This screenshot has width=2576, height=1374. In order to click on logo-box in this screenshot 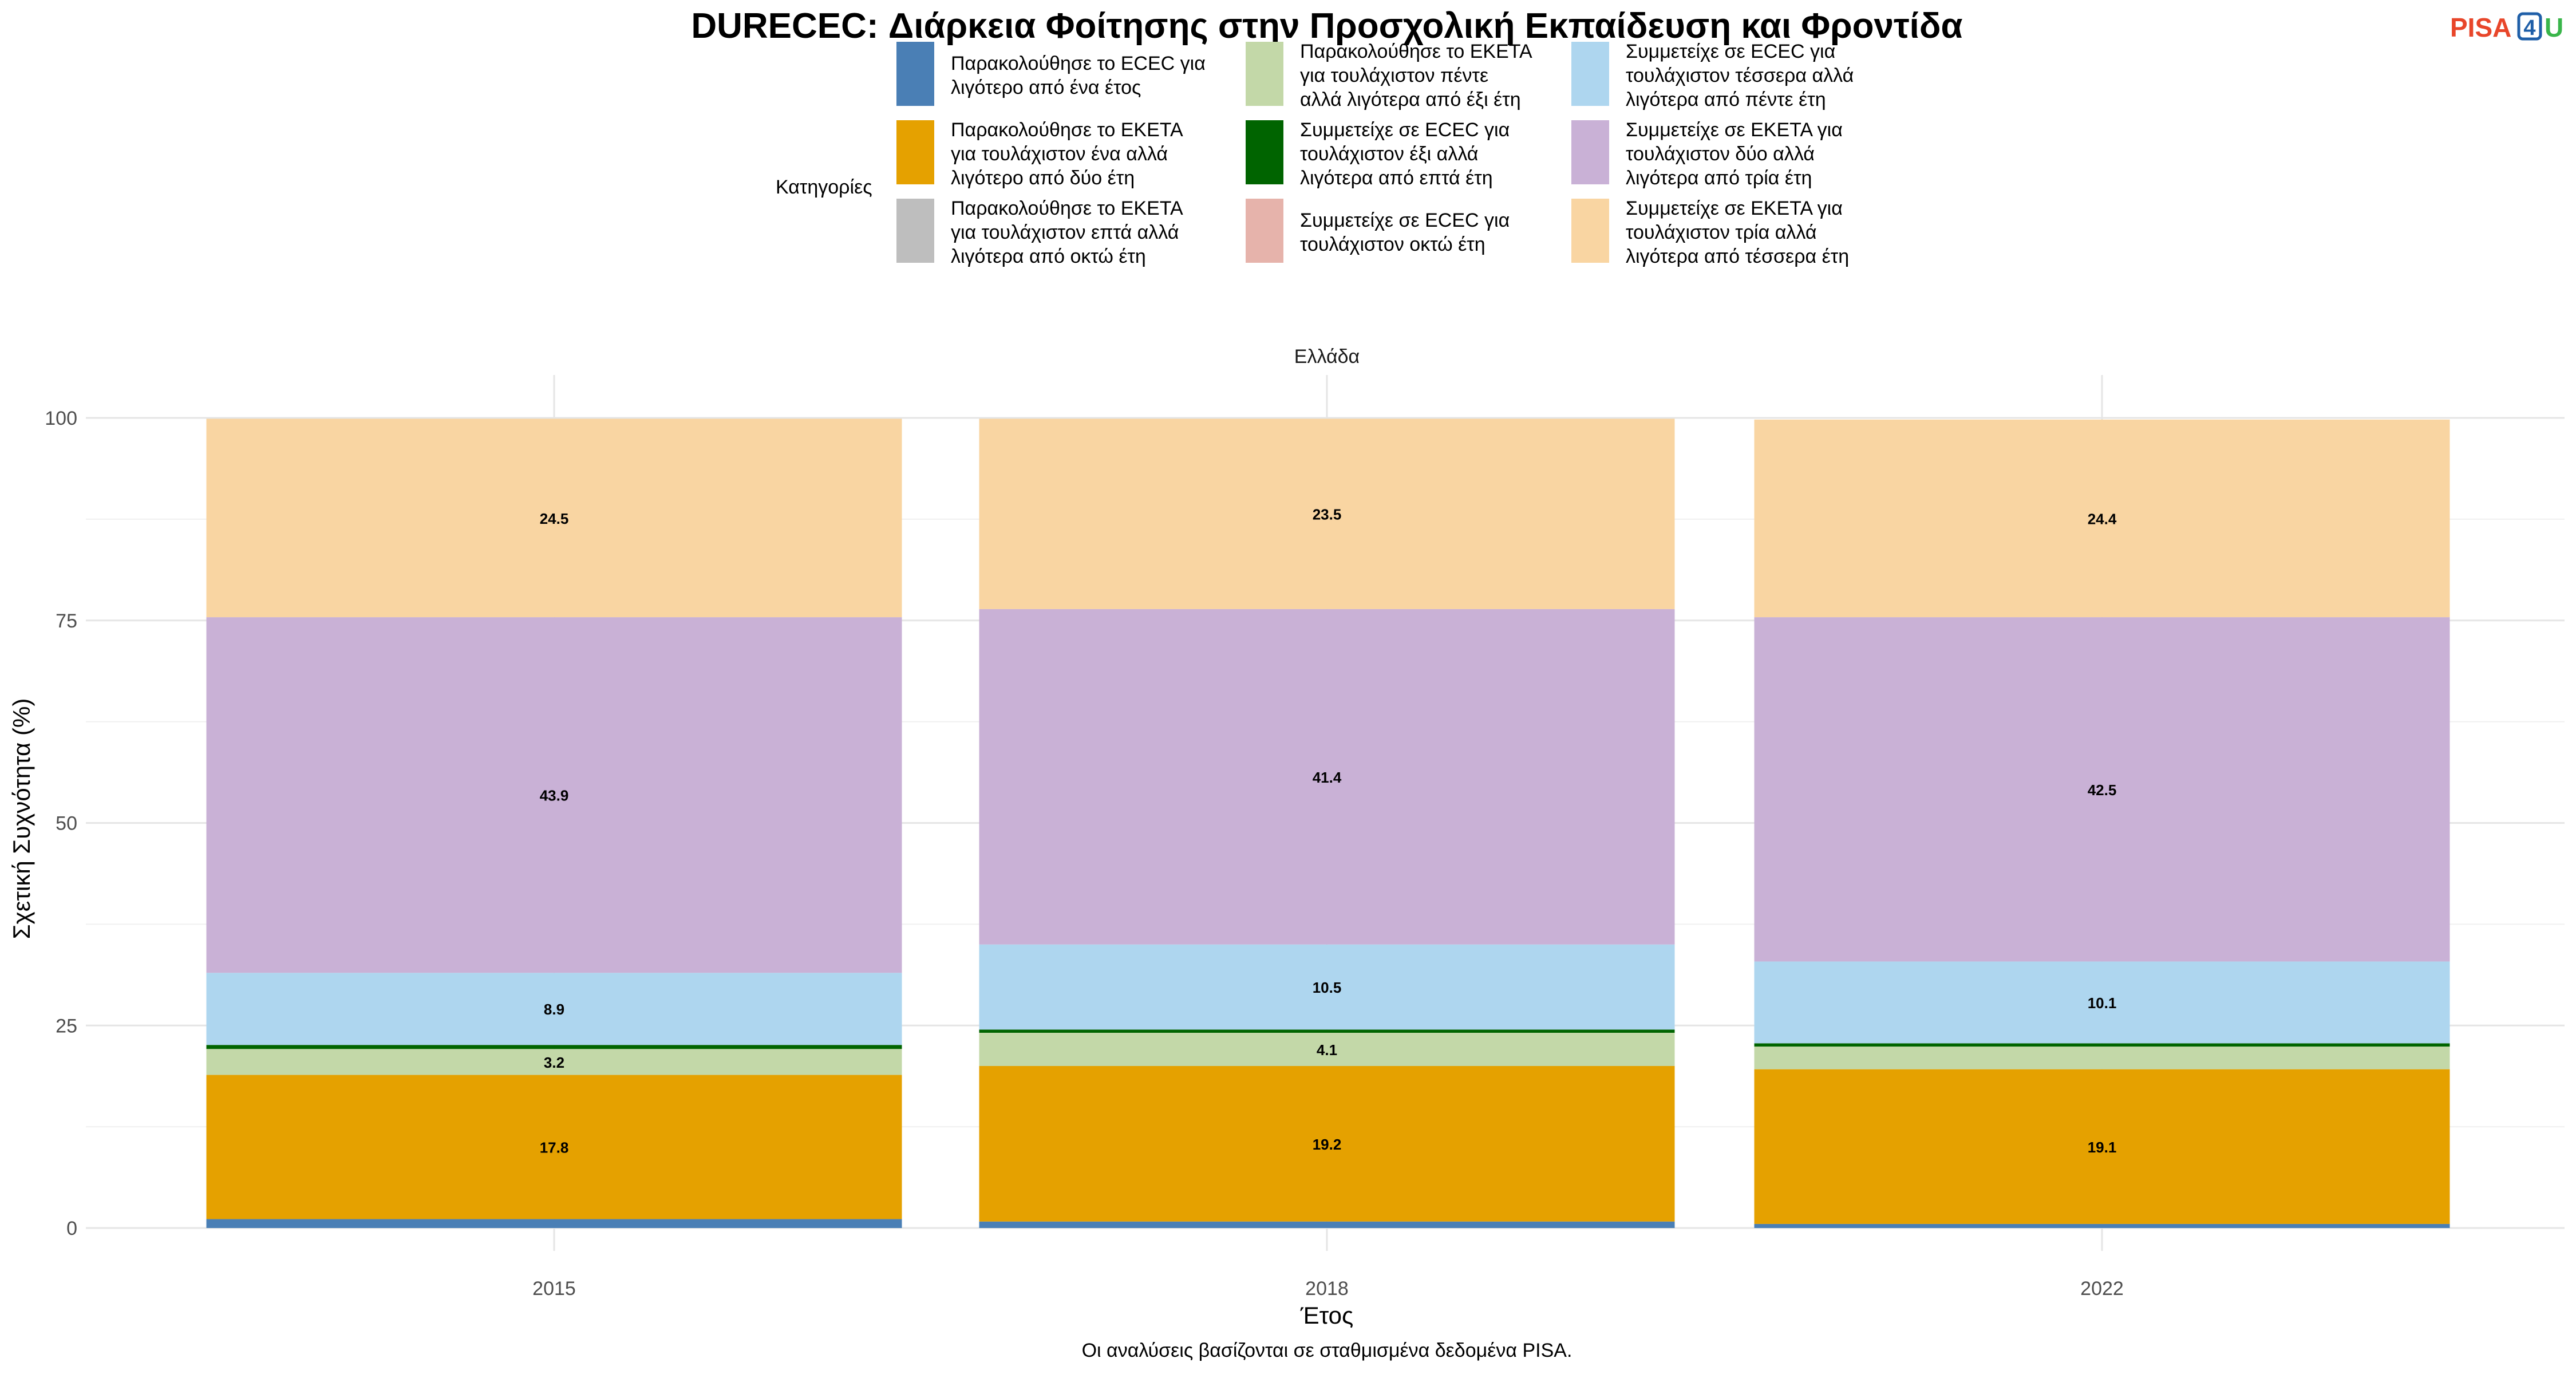, I will do `click(2529, 27)`.